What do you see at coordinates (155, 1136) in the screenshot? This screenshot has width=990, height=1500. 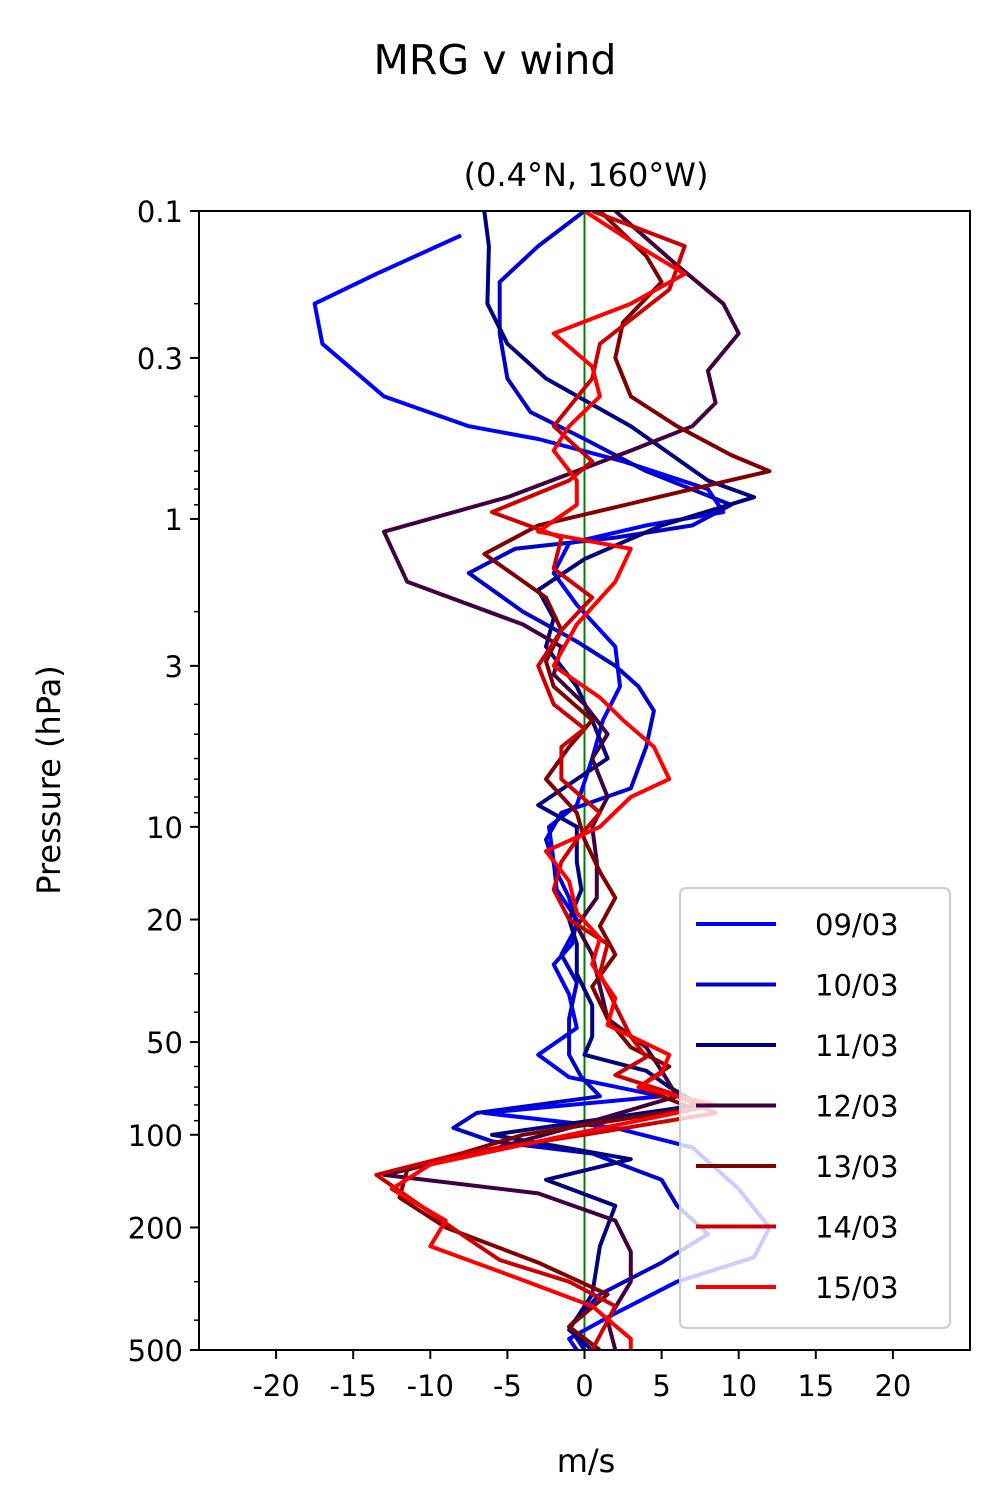 I see `y-tick-label: 100` at bounding box center [155, 1136].